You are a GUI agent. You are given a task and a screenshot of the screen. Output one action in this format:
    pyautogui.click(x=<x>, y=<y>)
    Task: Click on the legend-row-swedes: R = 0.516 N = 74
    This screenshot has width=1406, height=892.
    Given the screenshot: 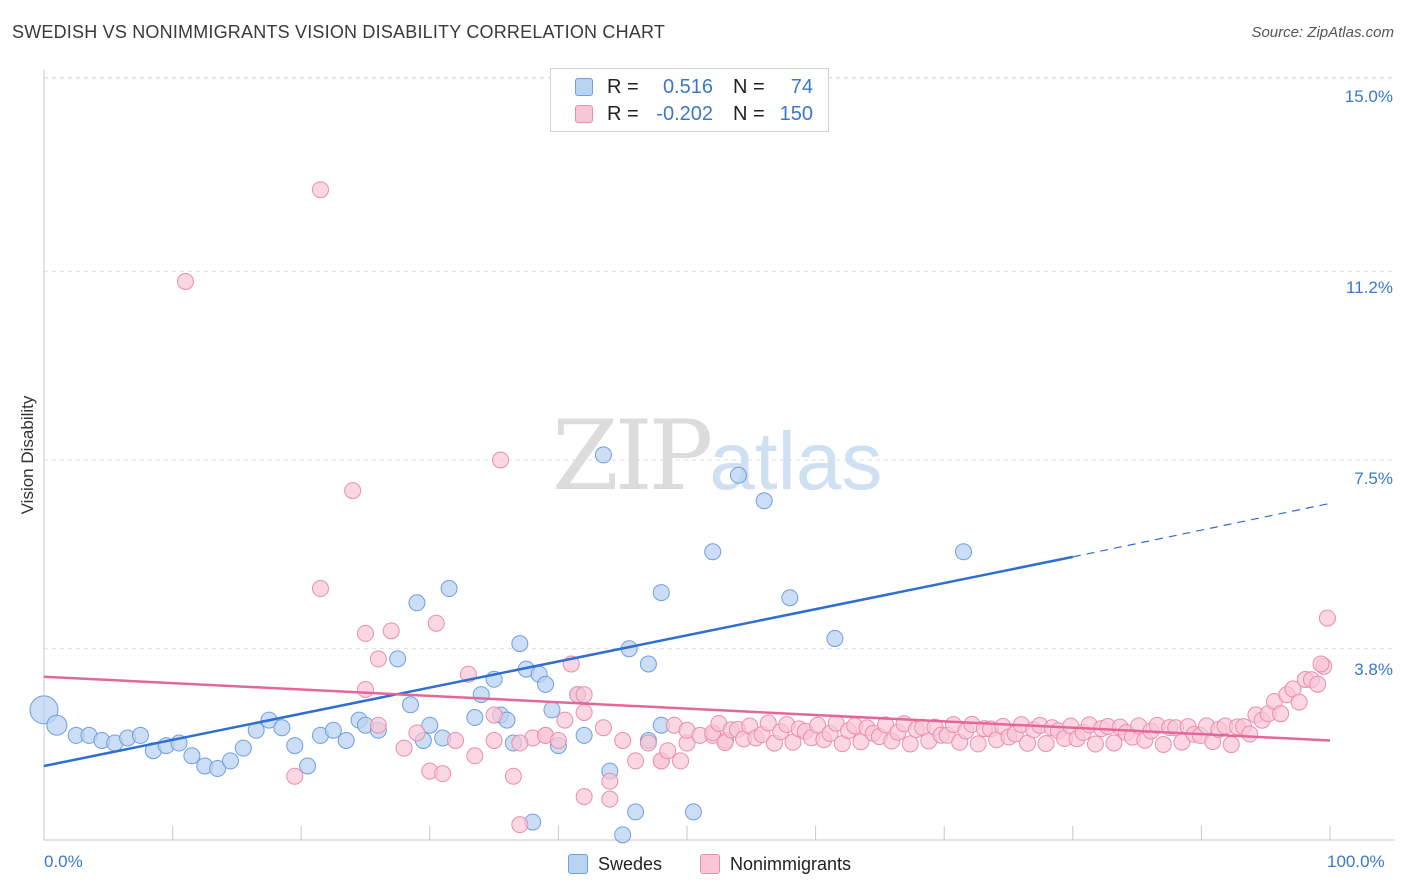 What is the action you would take?
    pyautogui.click(x=694, y=87)
    